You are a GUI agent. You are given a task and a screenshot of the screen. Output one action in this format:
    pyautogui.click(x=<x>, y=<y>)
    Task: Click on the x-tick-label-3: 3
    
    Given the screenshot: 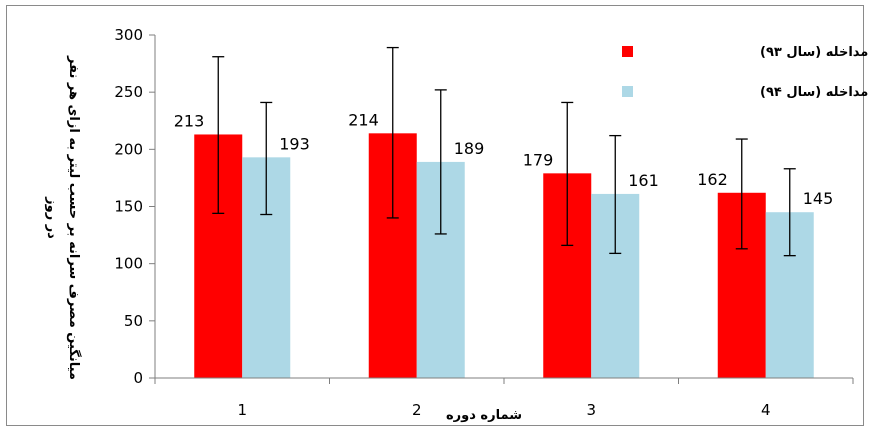 What is the action you would take?
    pyautogui.click(x=591, y=410)
    